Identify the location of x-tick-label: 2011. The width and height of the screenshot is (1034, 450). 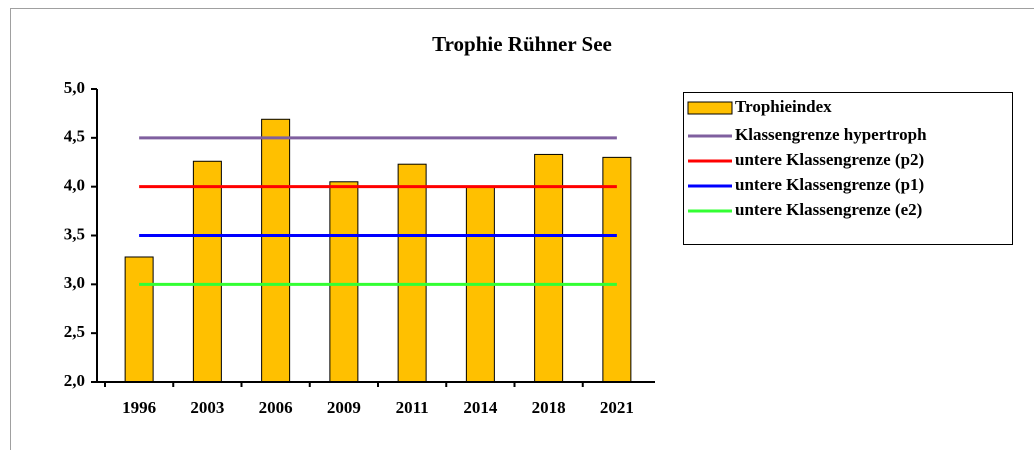
(412, 407).